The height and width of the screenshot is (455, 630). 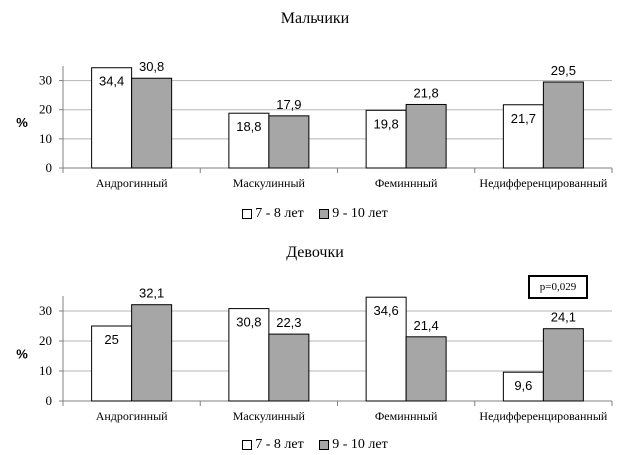 What do you see at coordinates (288, 322) in the screenshot?
I see `data-label: 22,3` at bounding box center [288, 322].